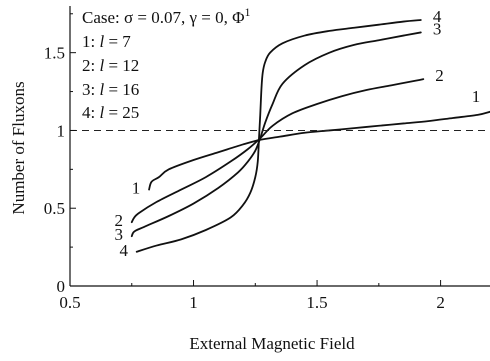 Image resolution: width=490 pixels, height=361 pixels. Describe the element at coordinates (440, 302) in the screenshot. I see `x-tick-label: 2` at that location.